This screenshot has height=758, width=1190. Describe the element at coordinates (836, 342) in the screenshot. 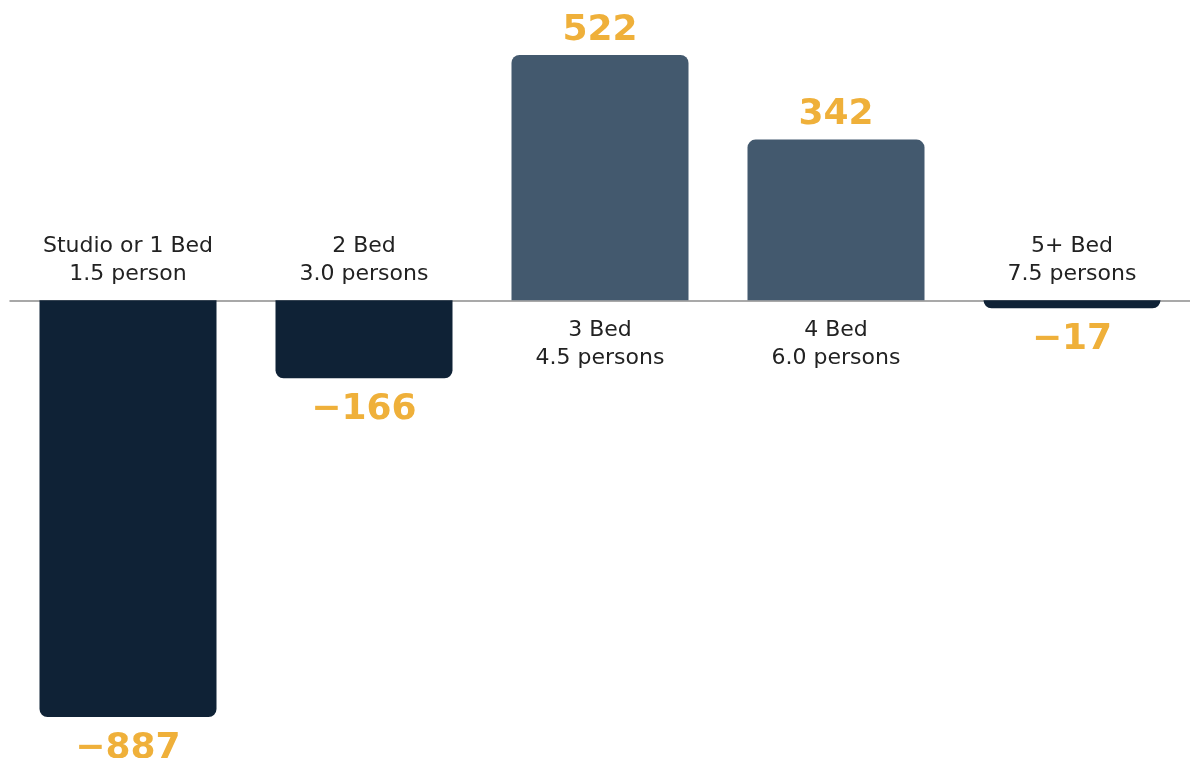

I see `x-tick-label: 4 Bed 6.0 persons` at that location.